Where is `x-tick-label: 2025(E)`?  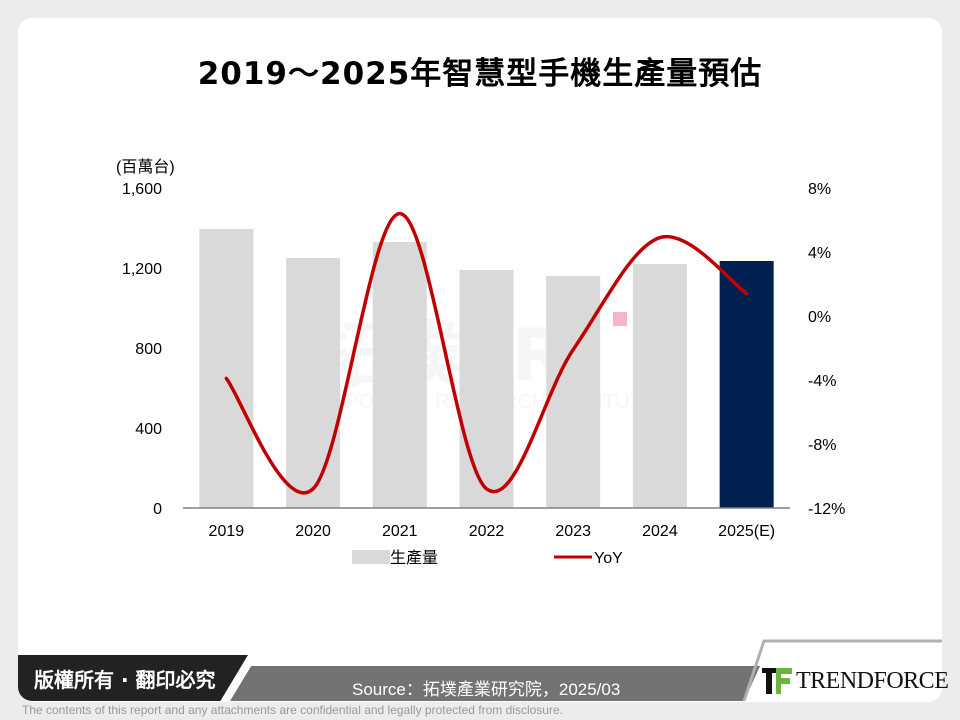 x-tick-label: 2025(E) is located at coordinates (746, 531).